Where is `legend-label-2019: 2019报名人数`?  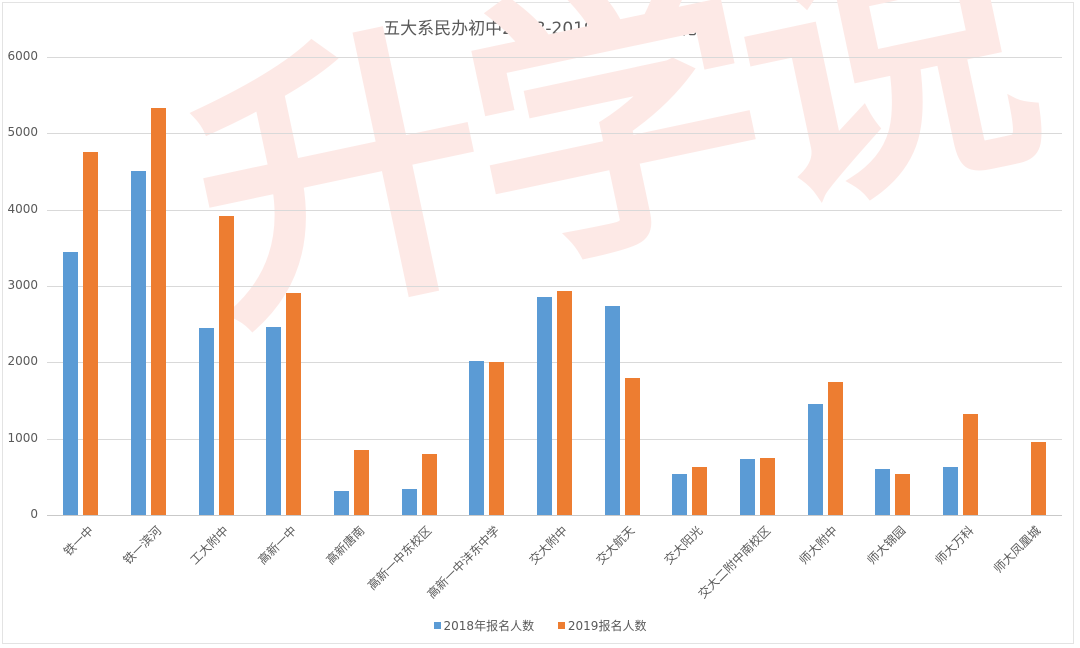
legend-label-2019: 2019报名人数 is located at coordinates (607, 626).